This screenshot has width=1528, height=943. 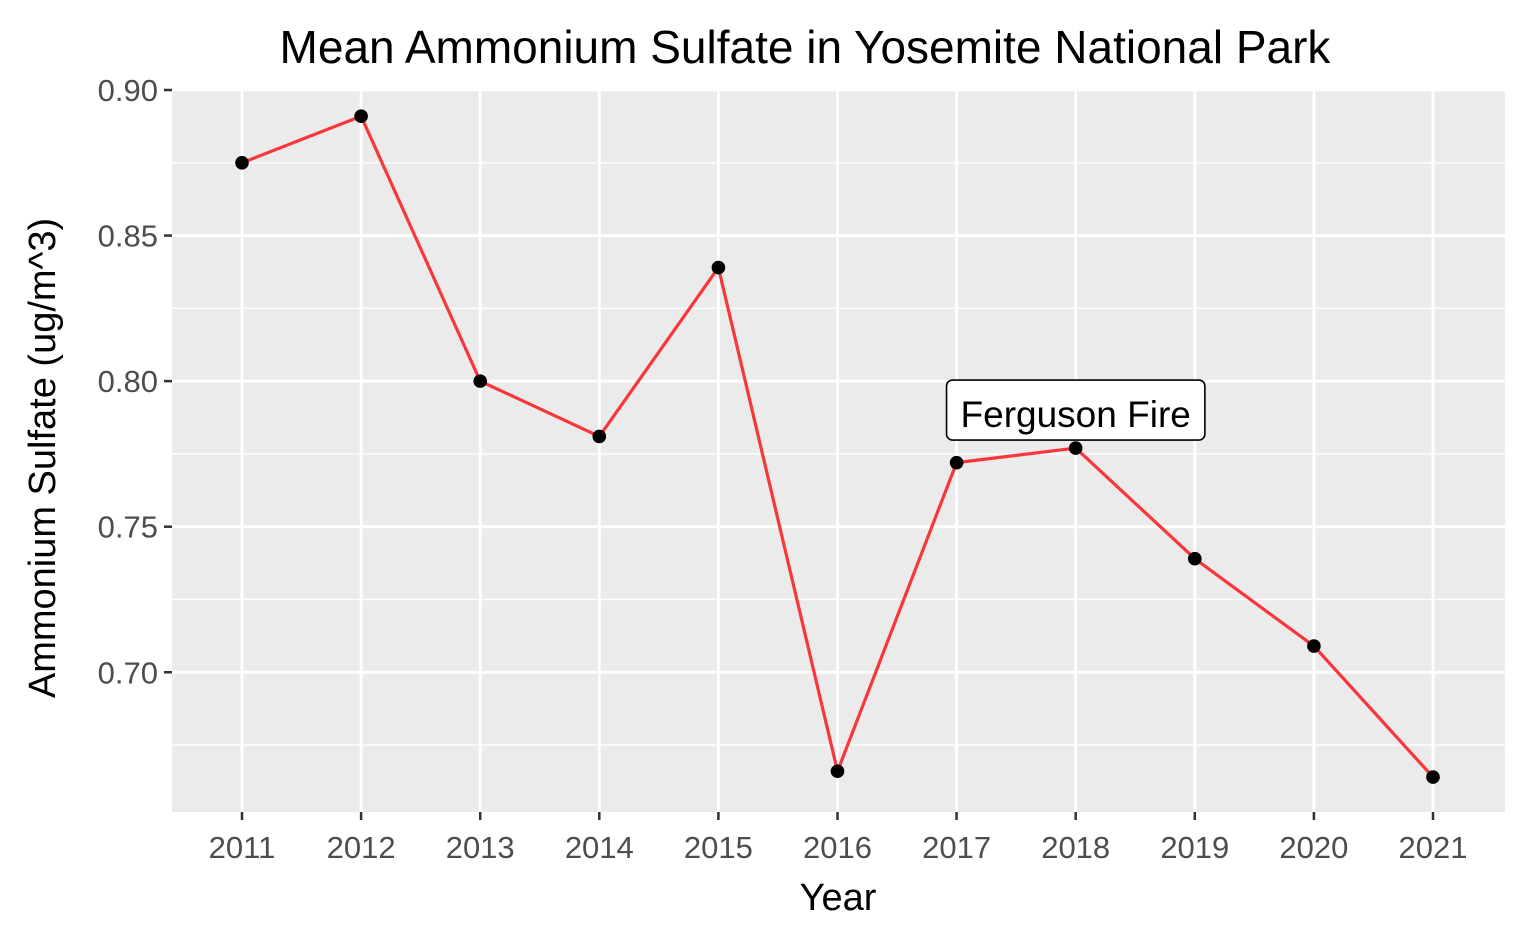 I want to click on x-axis-title: Year, so click(x=838, y=898).